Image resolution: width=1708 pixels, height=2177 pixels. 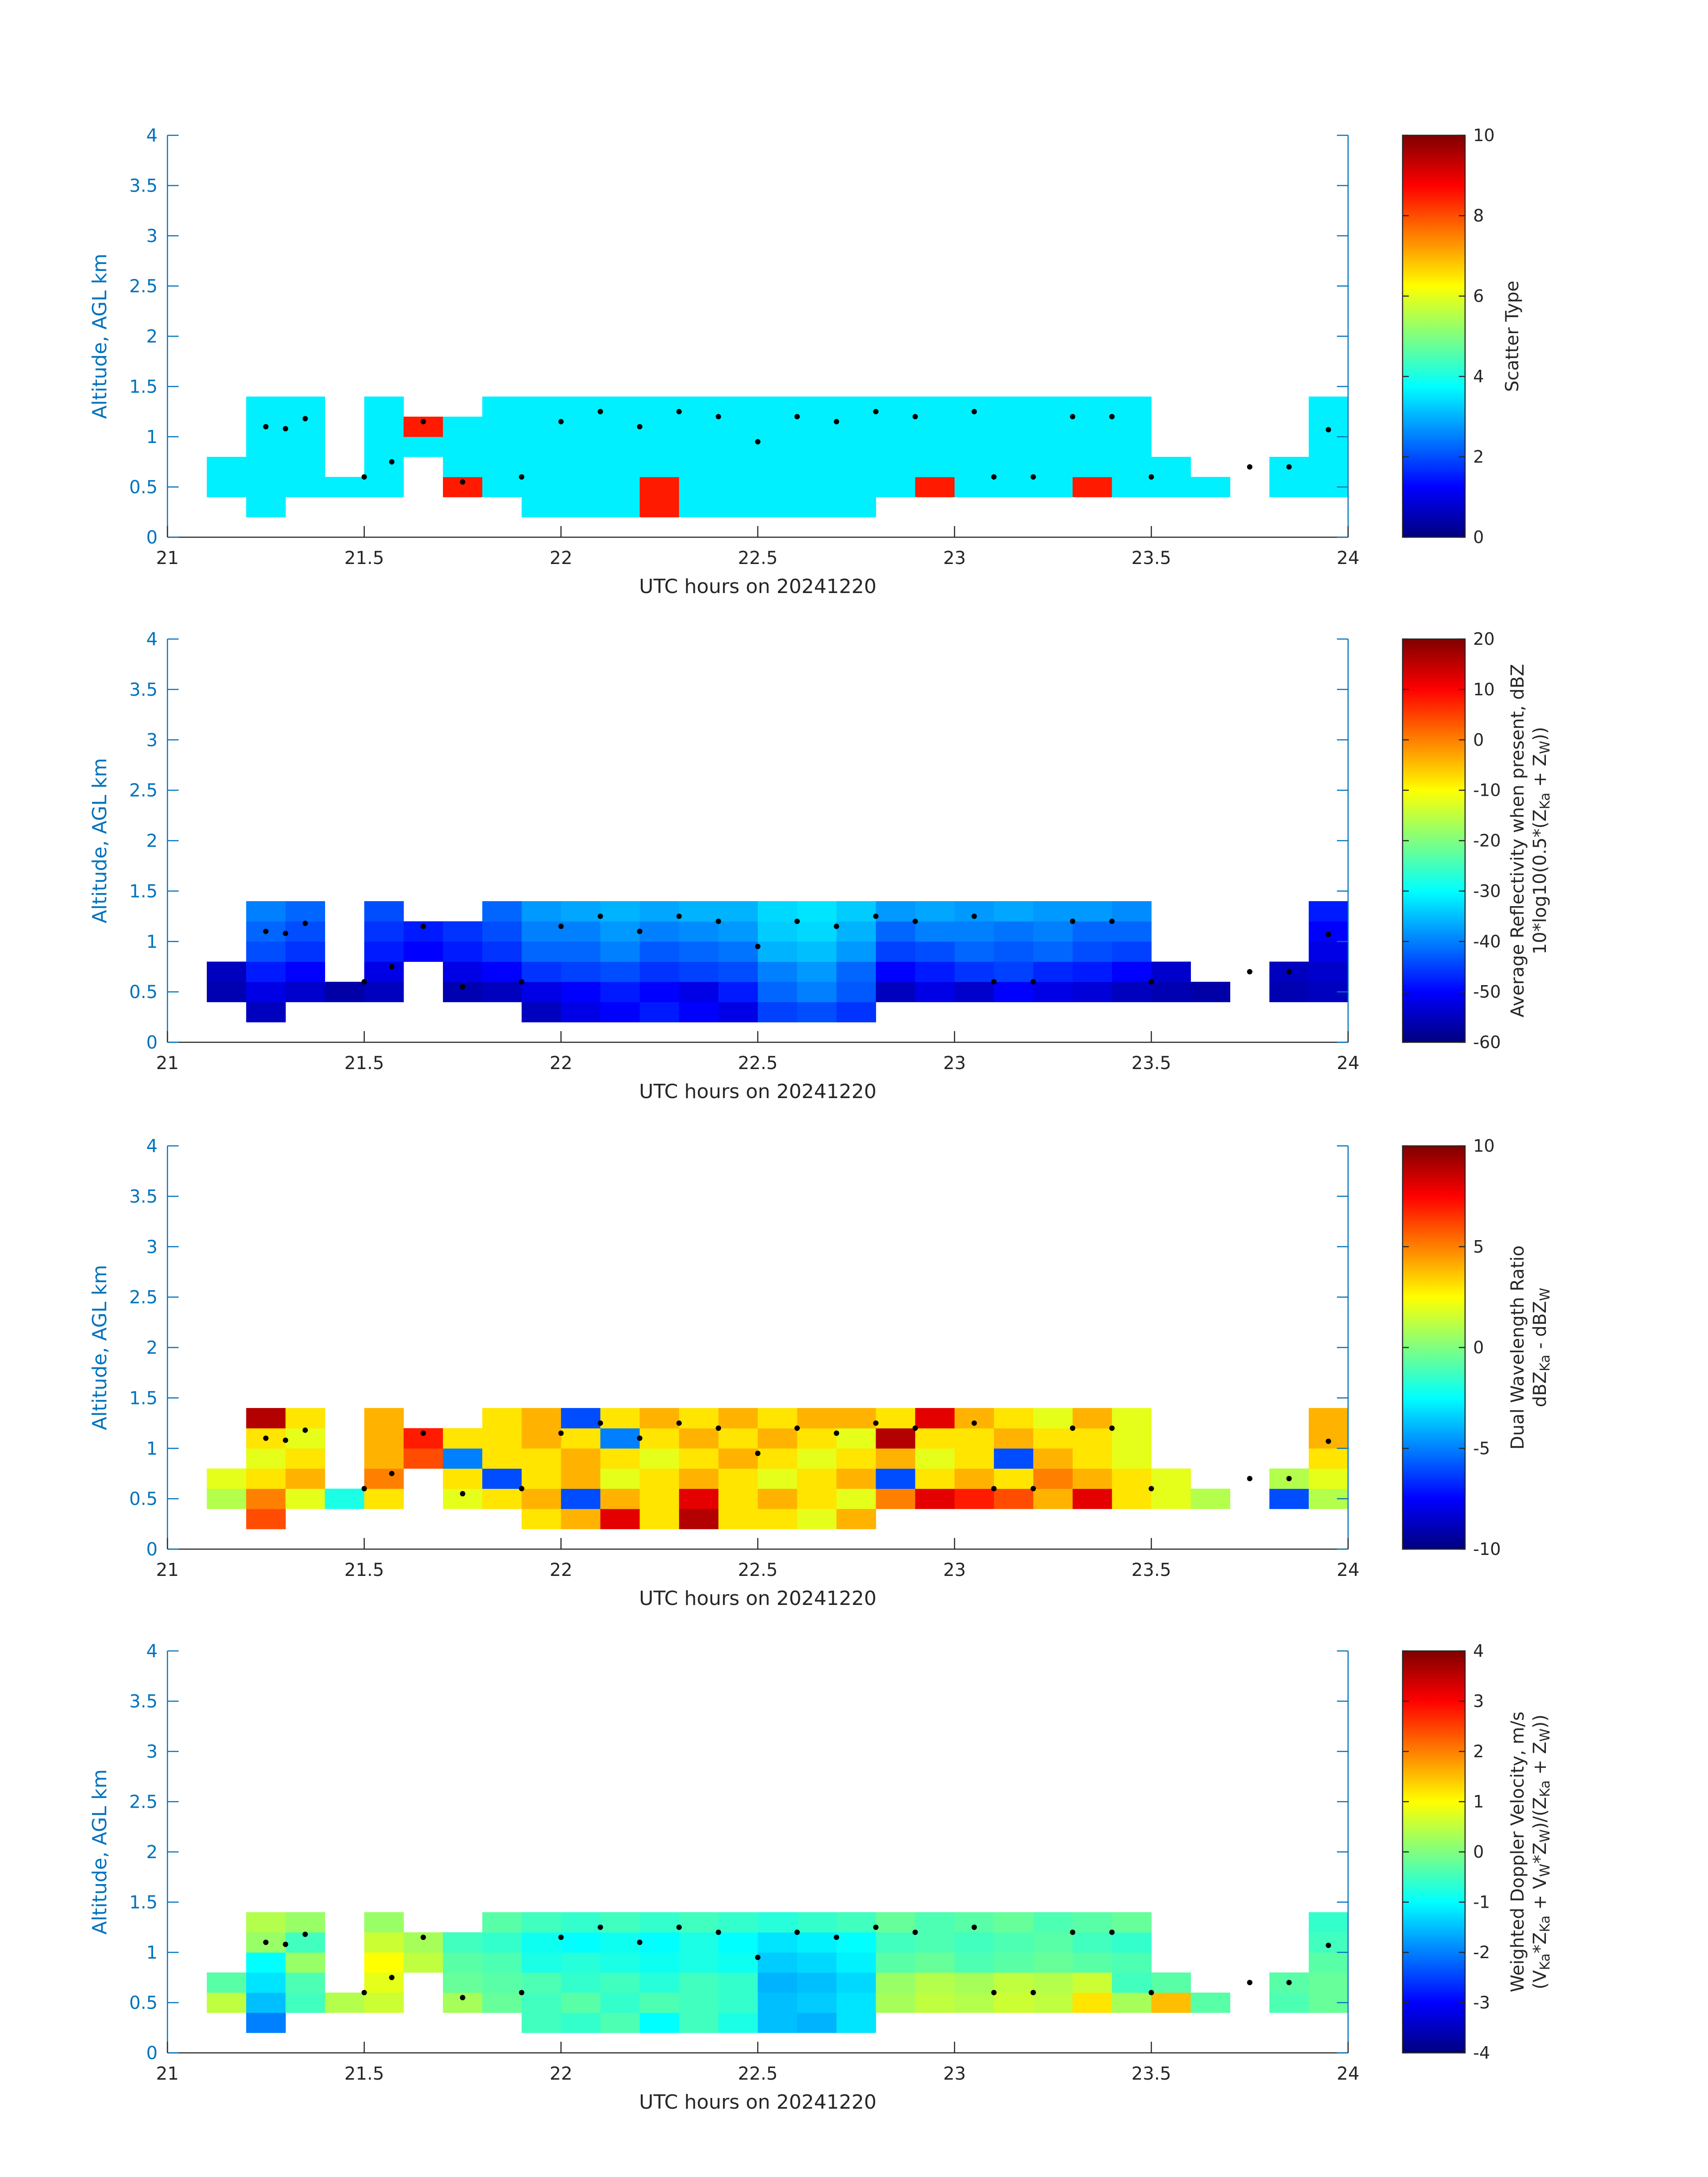 I want to click on y-tick-label: 4, so click(x=152, y=1146).